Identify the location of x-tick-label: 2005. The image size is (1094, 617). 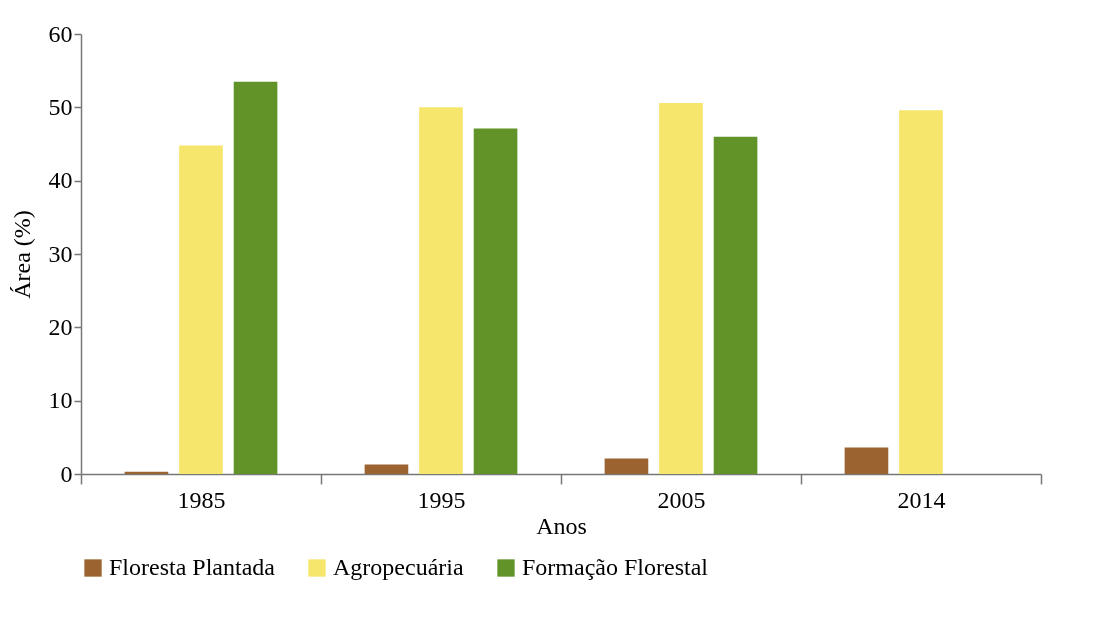
(681, 499).